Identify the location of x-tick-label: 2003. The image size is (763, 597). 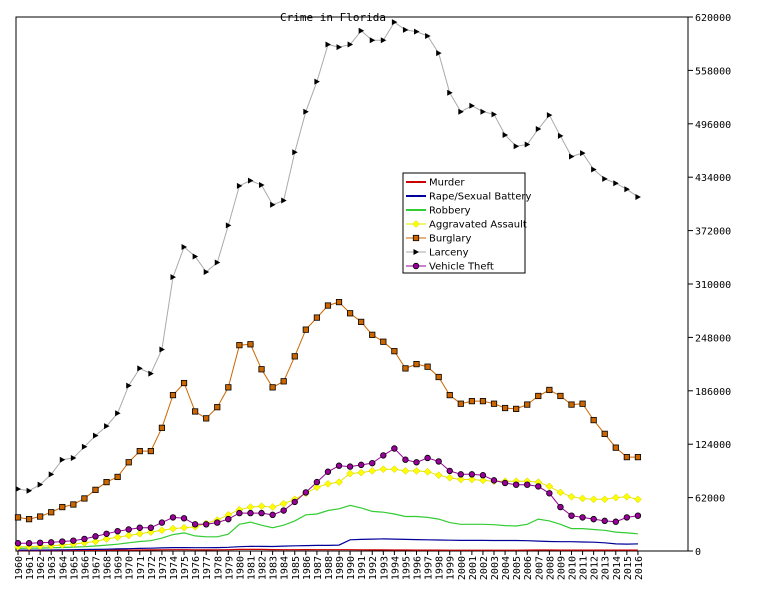
(495, 568).